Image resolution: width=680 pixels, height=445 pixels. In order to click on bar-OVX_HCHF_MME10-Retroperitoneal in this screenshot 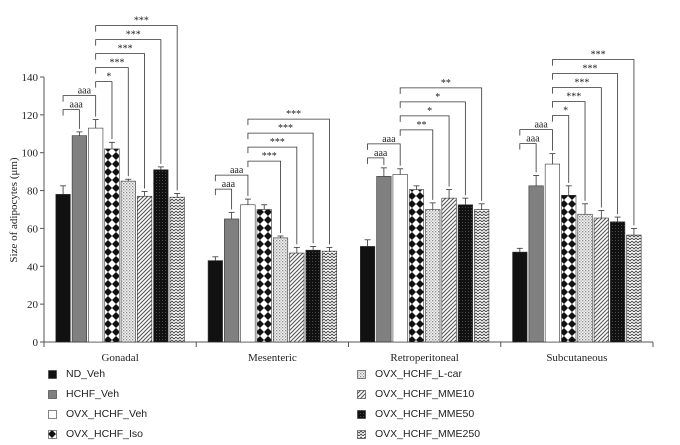, I will do `click(449, 270)`.